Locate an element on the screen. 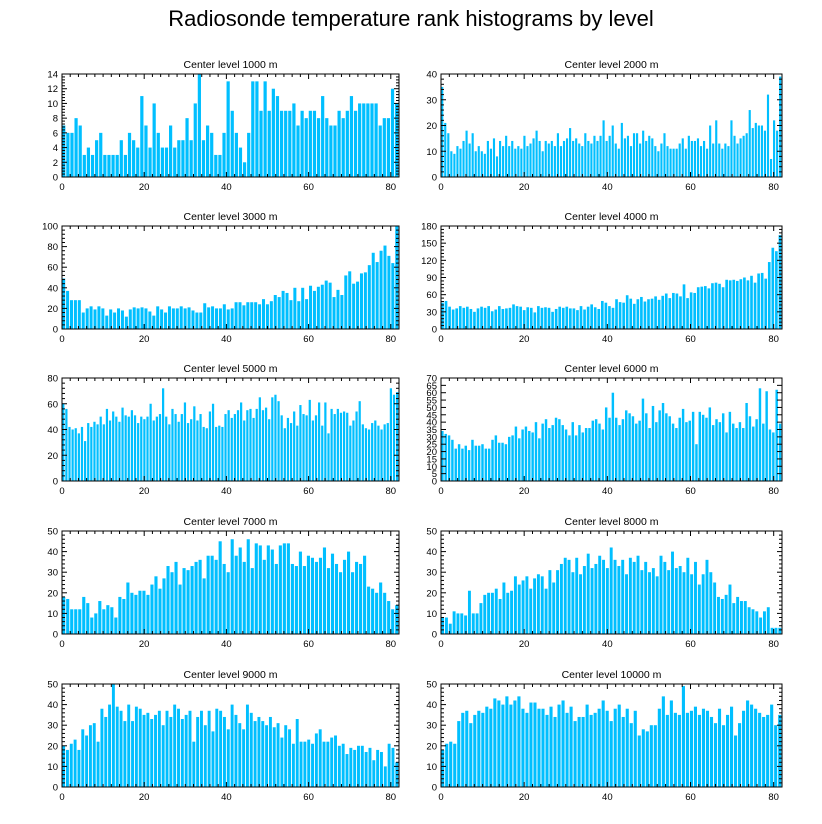 The width and height of the screenshot is (822, 824). x-tick-label: 40 is located at coordinates (226, 797).